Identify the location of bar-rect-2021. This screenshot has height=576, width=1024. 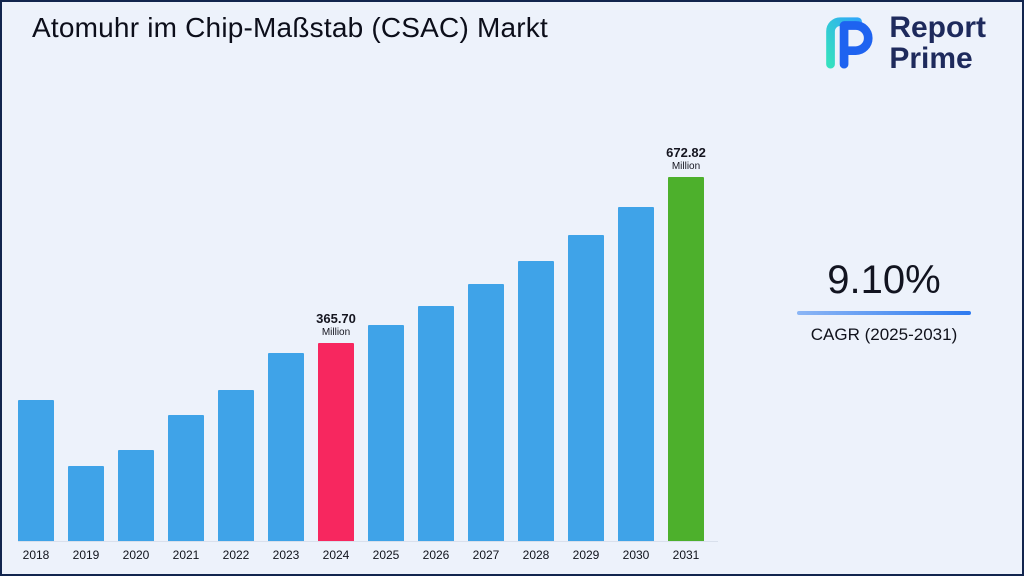
(186, 478).